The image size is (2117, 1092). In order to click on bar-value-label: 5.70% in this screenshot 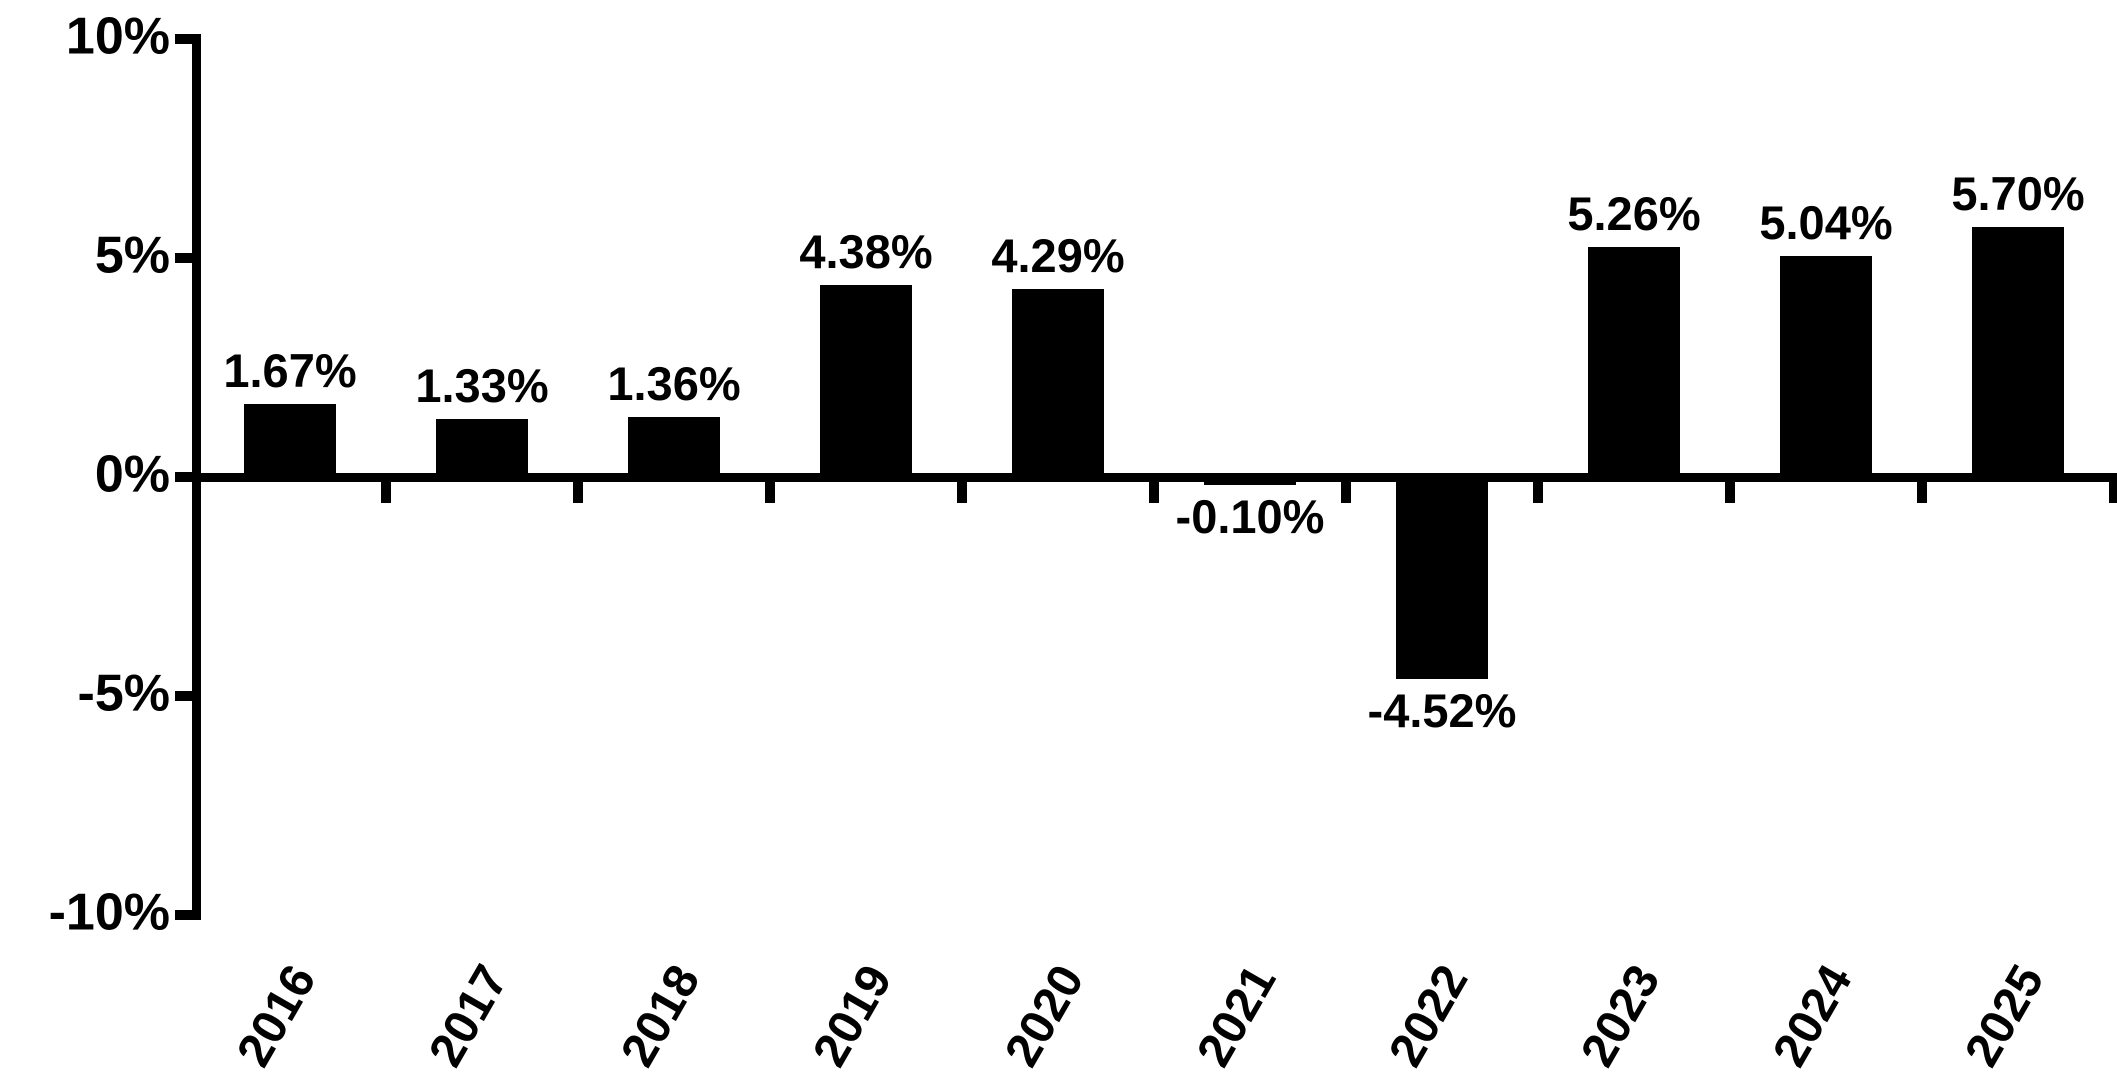, I will do `click(2018, 194)`.